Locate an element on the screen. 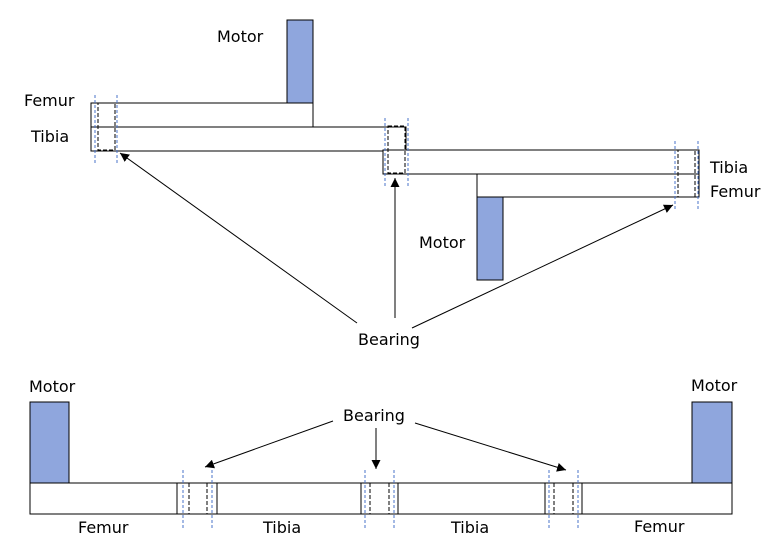 The height and width of the screenshot is (552, 780). bottom-bearing-guides is located at coordinates (380, 500).